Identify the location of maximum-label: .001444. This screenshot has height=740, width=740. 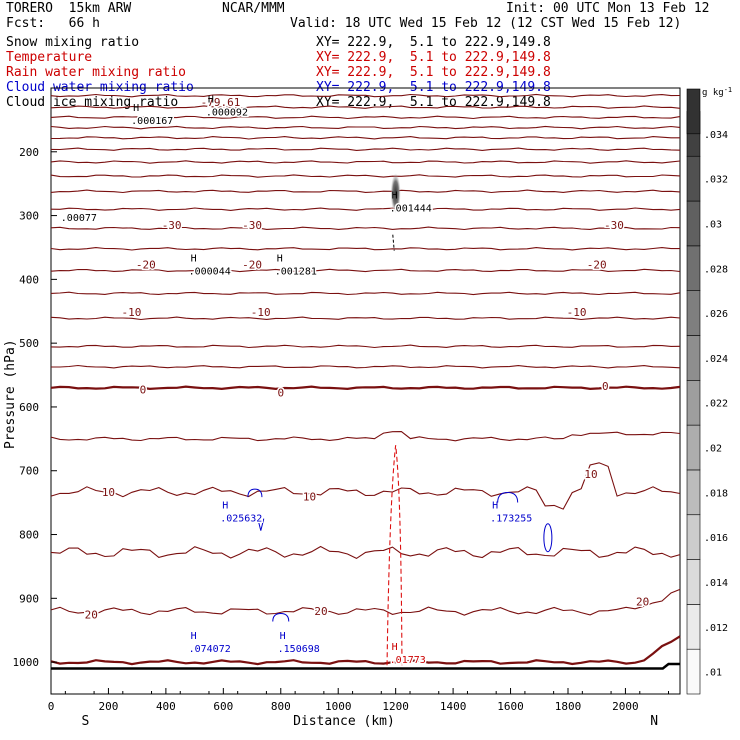
(411, 208).